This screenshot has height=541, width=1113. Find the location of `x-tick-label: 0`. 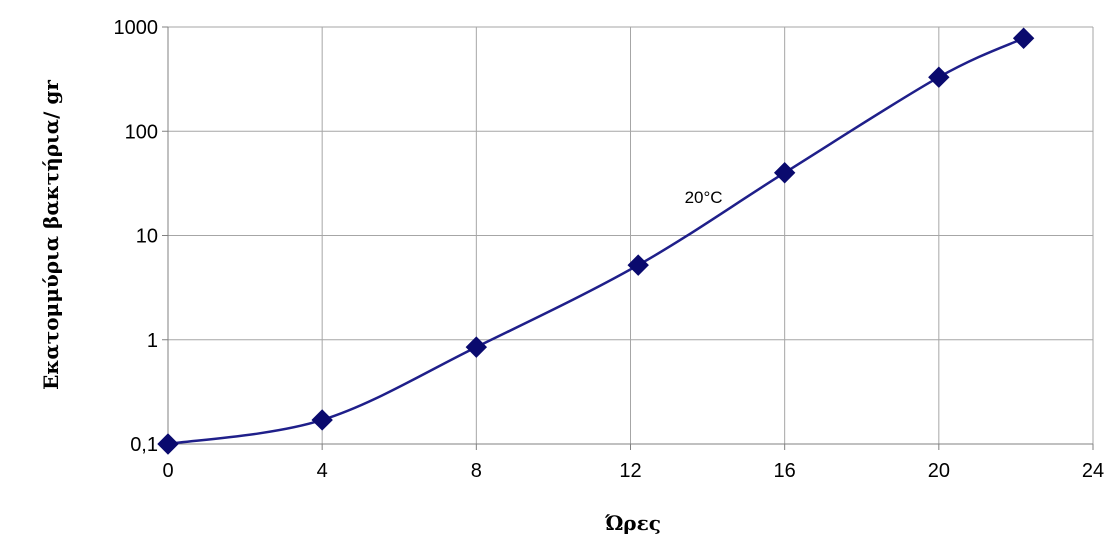

x-tick-label: 0 is located at coordinates (167, 471).